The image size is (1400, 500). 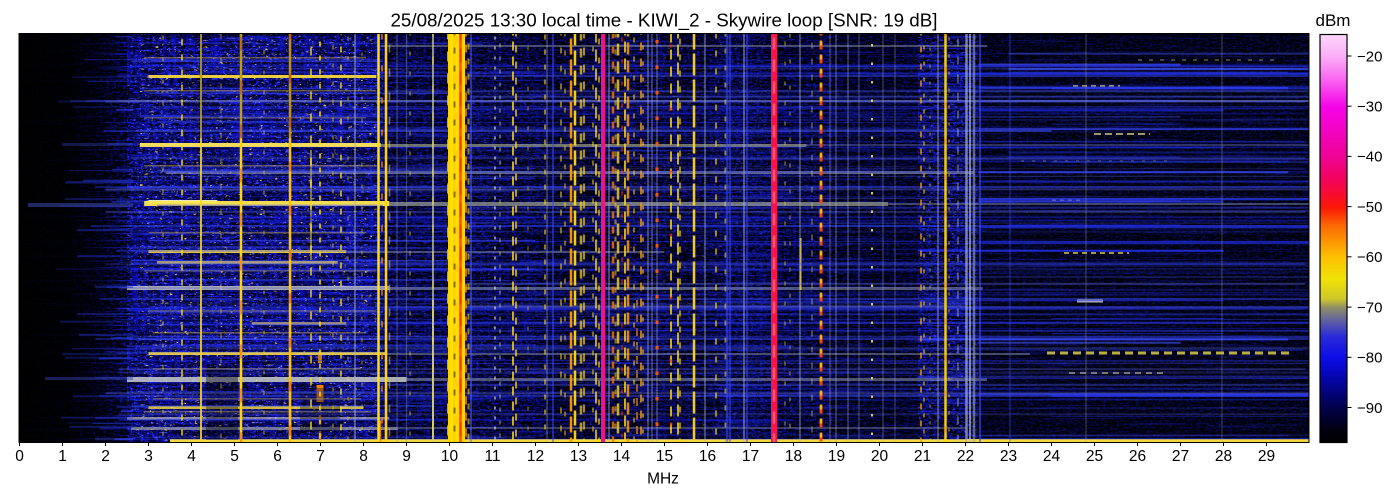 What do you see at coordinates (1333, 20) in the screenshot?
I see `svg-text: dBm` at bounding box center [1333, 20].